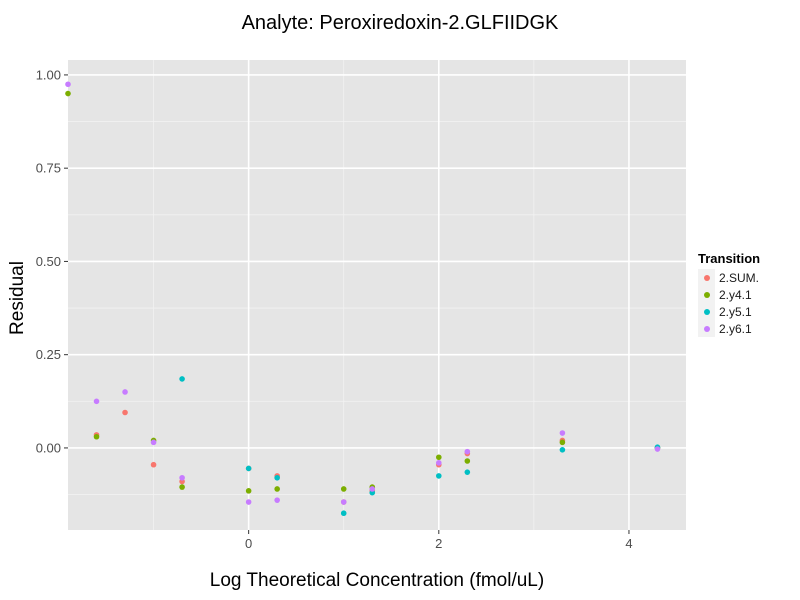 This screenshot has height=600, width=800. I want to click on legend-item-y6: 2.y6.1, so click(729, 328).